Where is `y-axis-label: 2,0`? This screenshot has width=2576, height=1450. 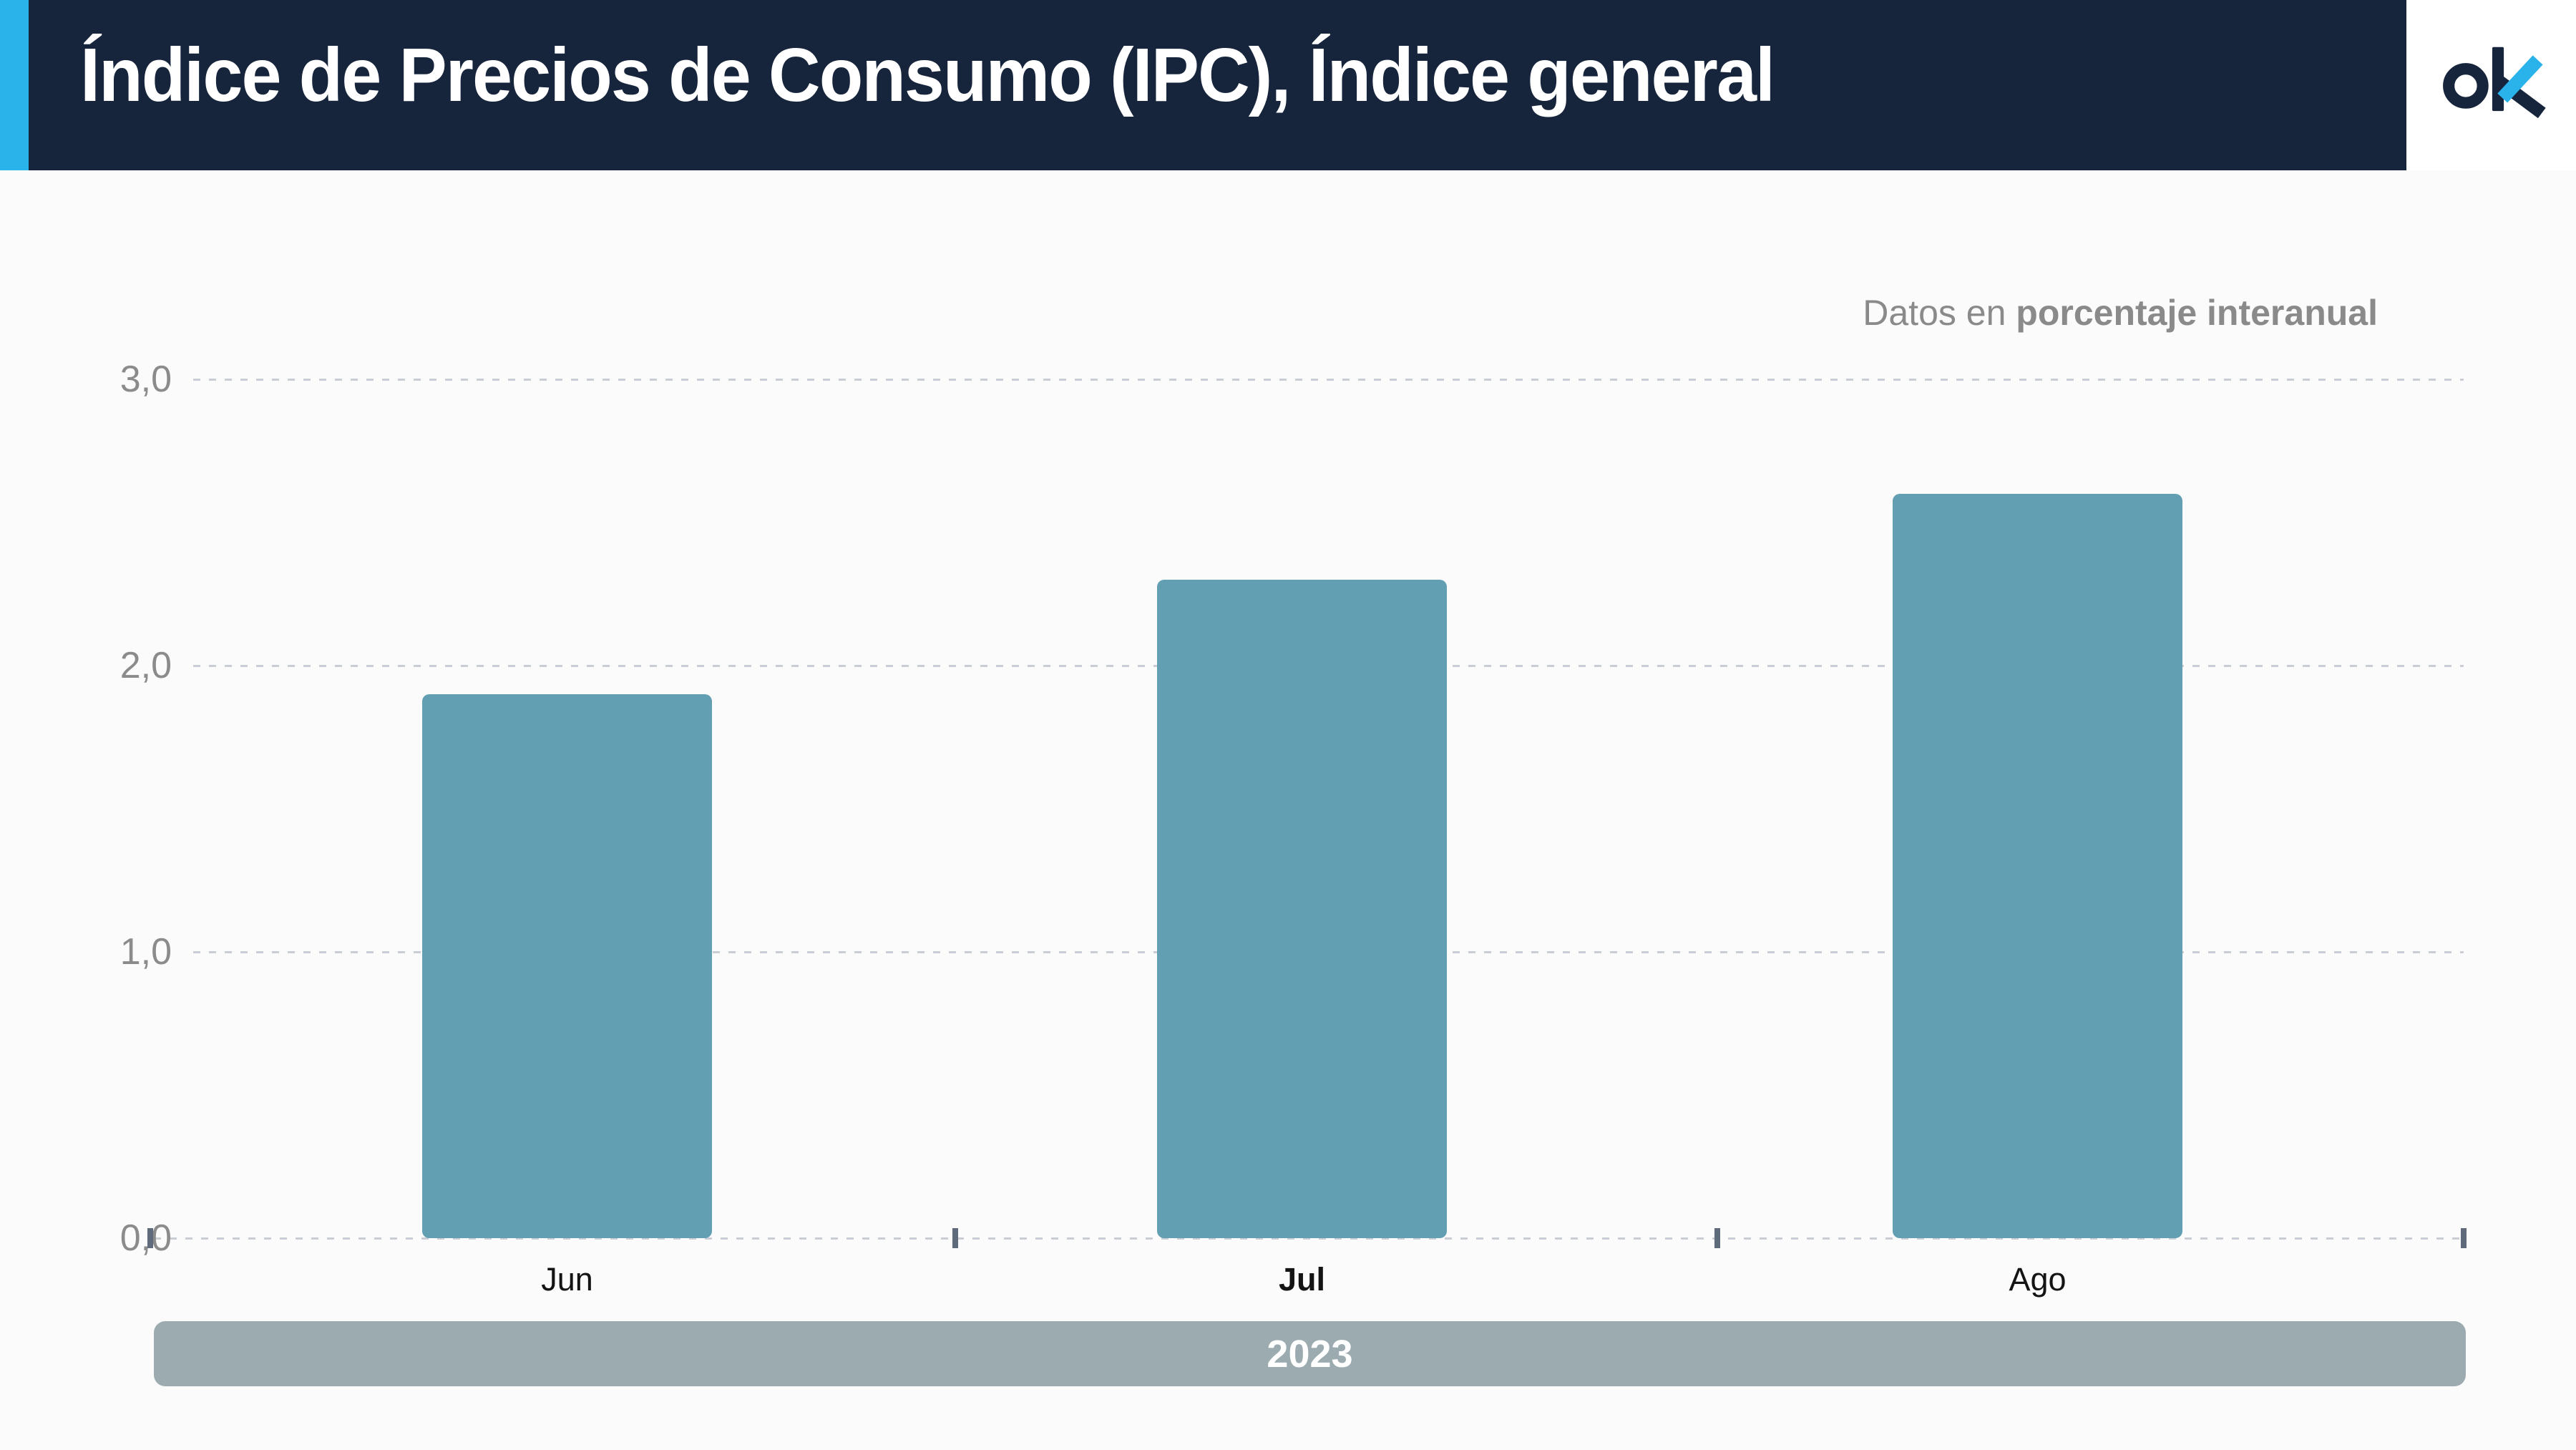
y-axis-label: 2,0 is located at coordinates (145, 665).